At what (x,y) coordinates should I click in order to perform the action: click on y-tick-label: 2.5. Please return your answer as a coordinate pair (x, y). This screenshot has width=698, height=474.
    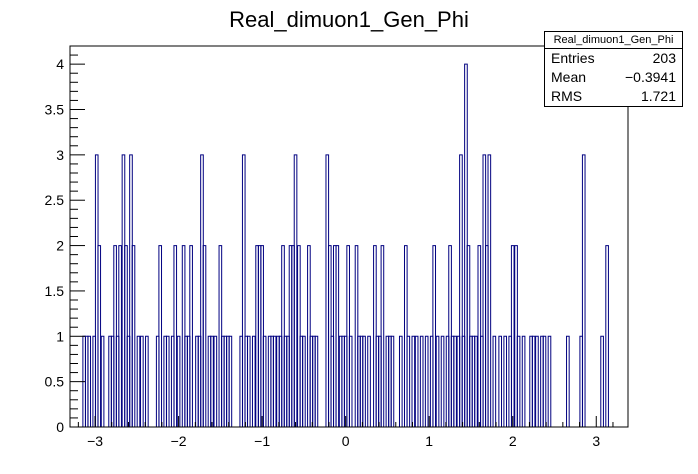
    Looking at the image, I should click on (55, 200).